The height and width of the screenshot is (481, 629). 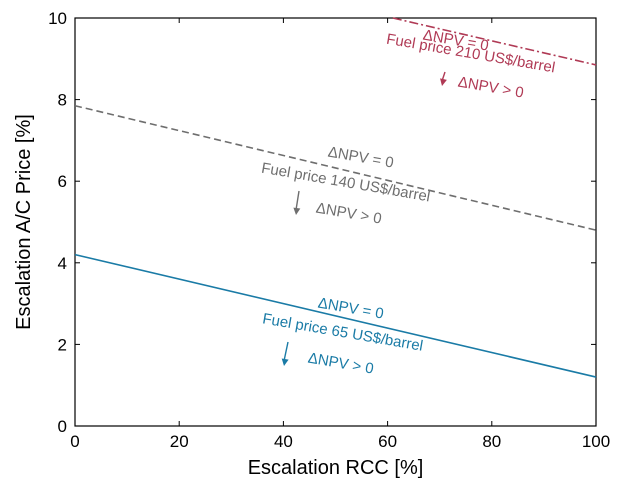 What do you see at coordinates (491, 441) in the screenshot?
I see `x-tick-label: 80` at bounding box center [491, 441].